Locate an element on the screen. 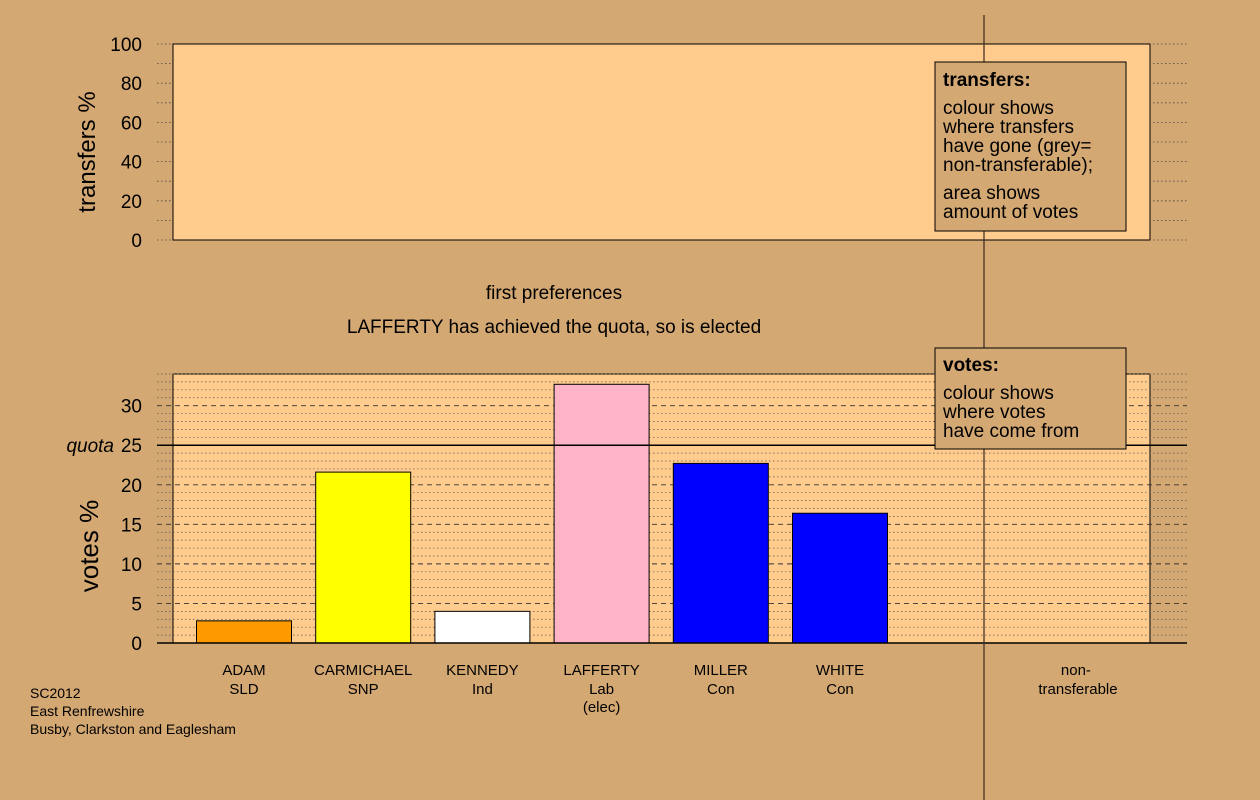 This screenshot has height=800, width=1260. transfers-legend-title: transfers: is located at coordinates (987, 80).